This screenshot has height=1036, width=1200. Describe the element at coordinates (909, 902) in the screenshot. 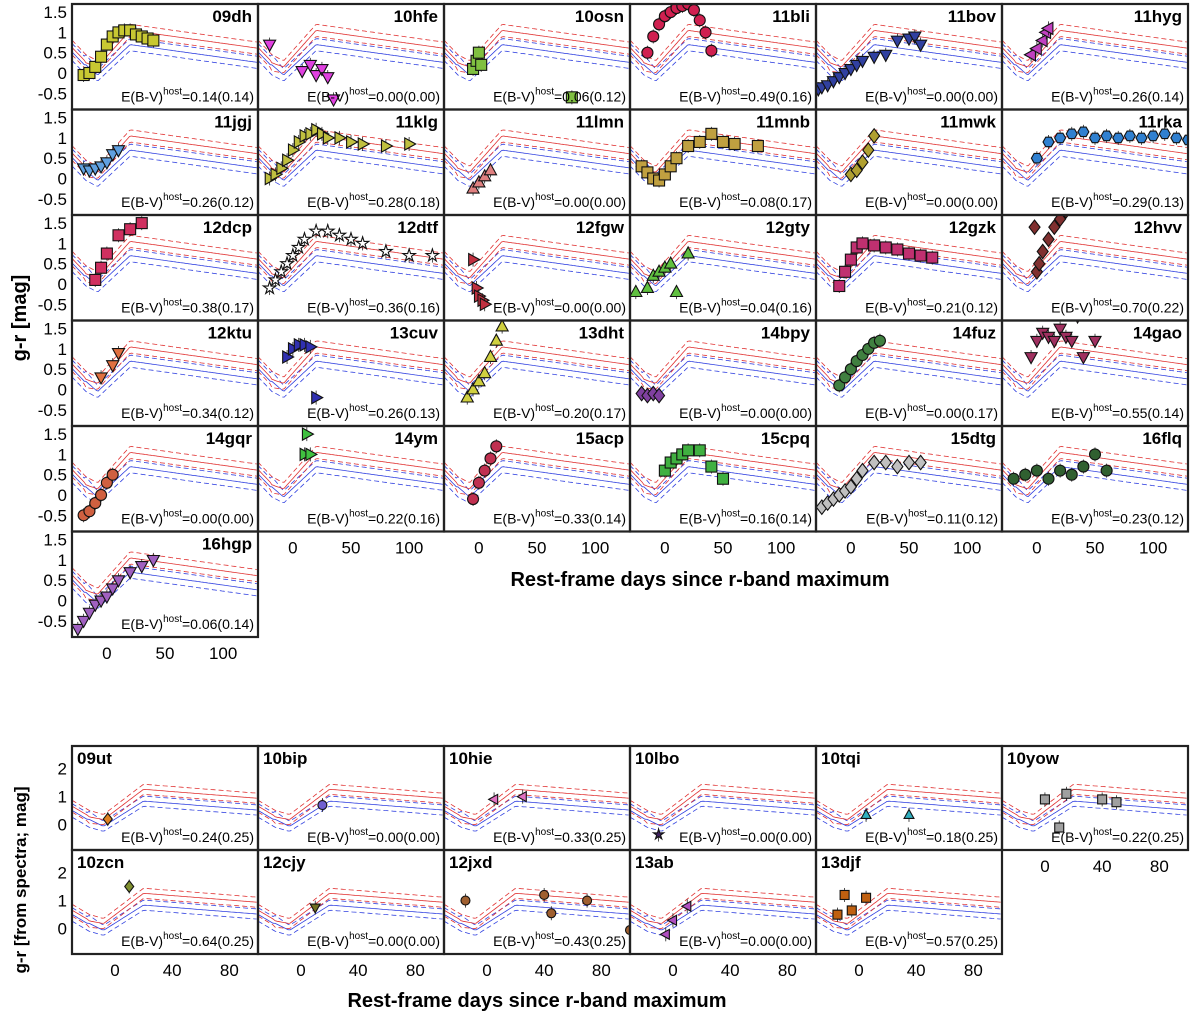

I see `panel-frame` at that location.